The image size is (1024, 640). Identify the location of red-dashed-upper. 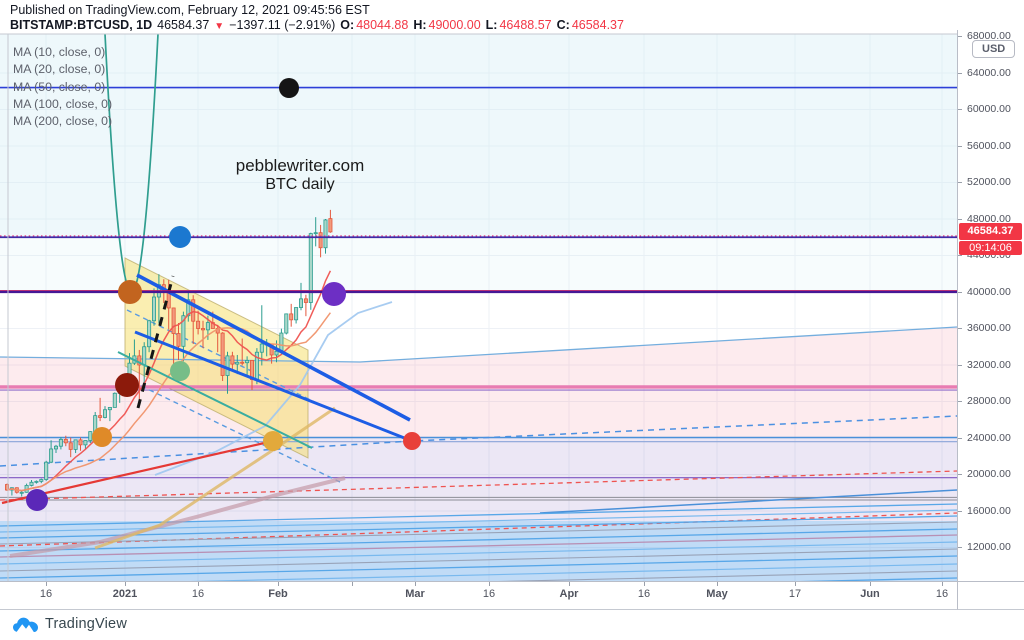
(478, 485).